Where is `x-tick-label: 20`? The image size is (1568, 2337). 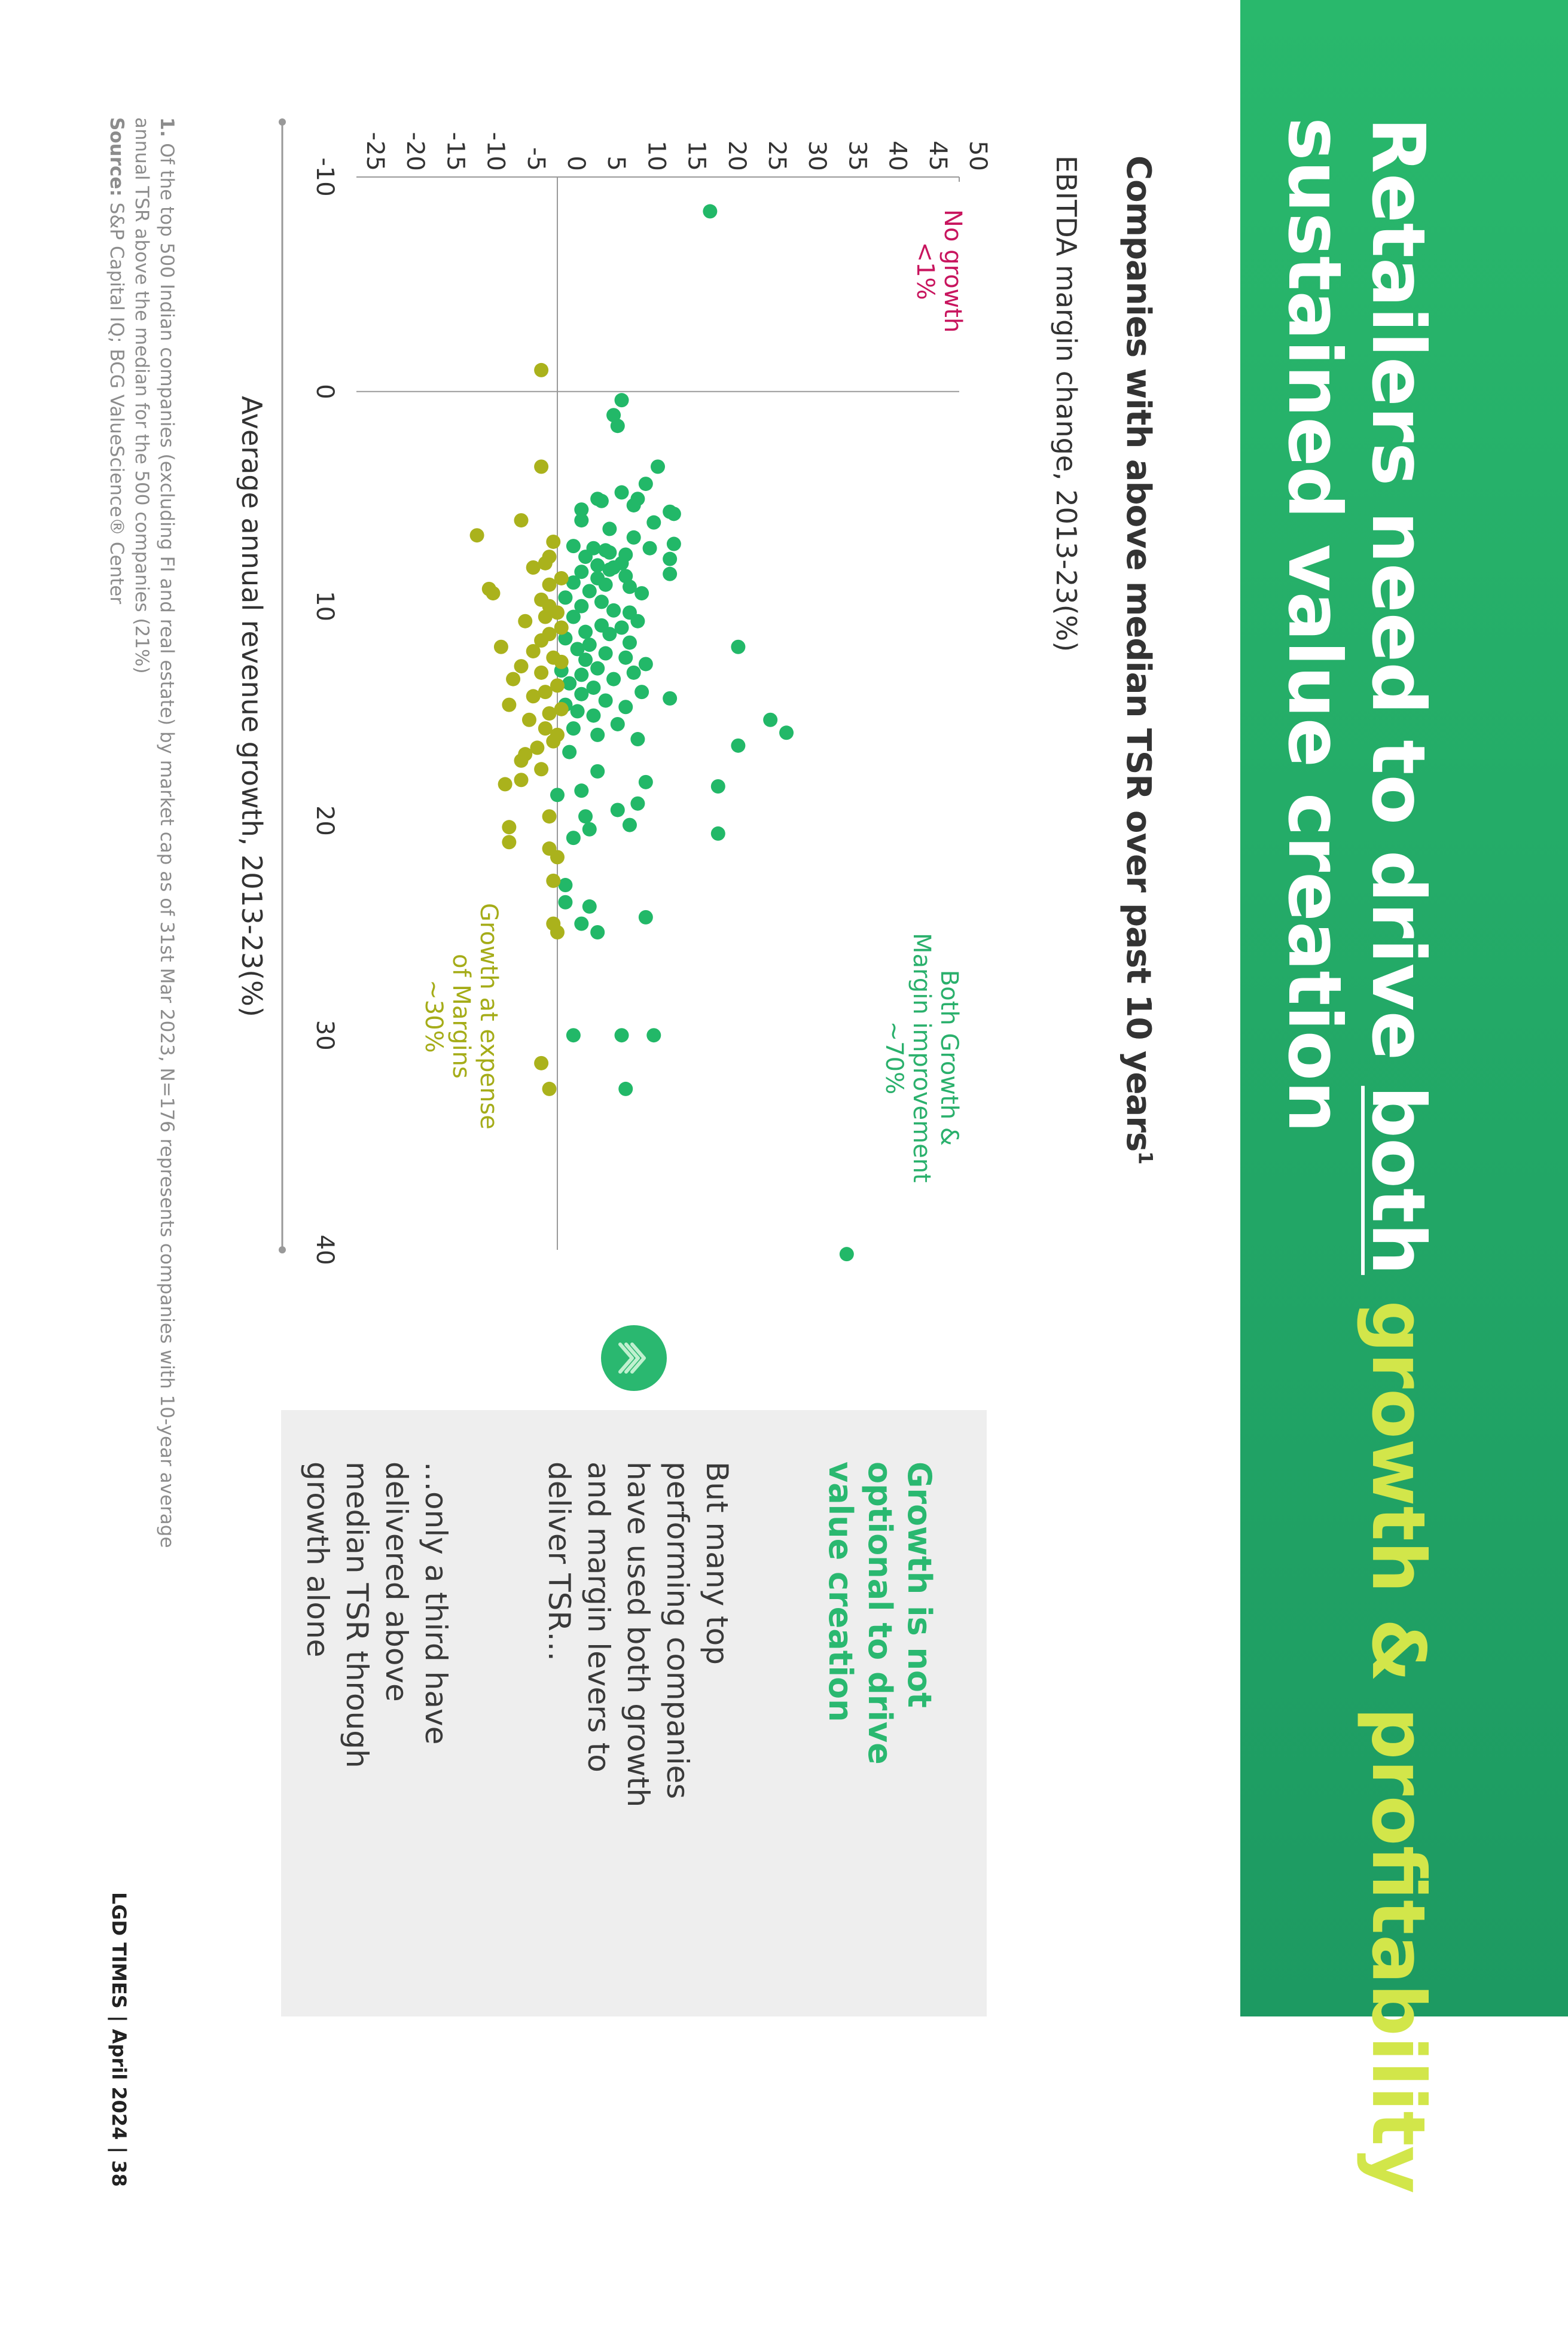 x-tick-label: 20 is located at coordinates (324, 821).